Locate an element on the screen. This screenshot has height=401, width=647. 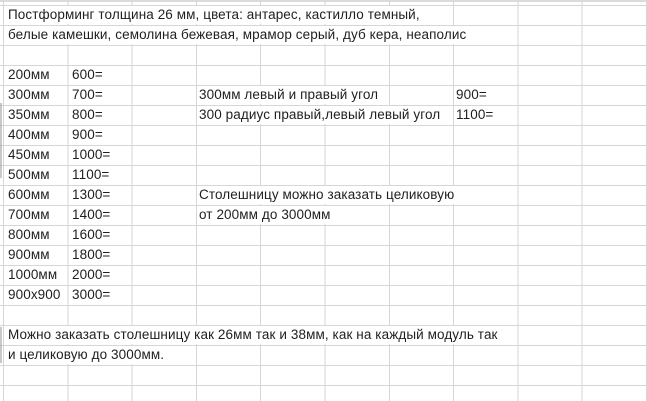
cell-size-2: 350мм is located at coordinates (30, 115).